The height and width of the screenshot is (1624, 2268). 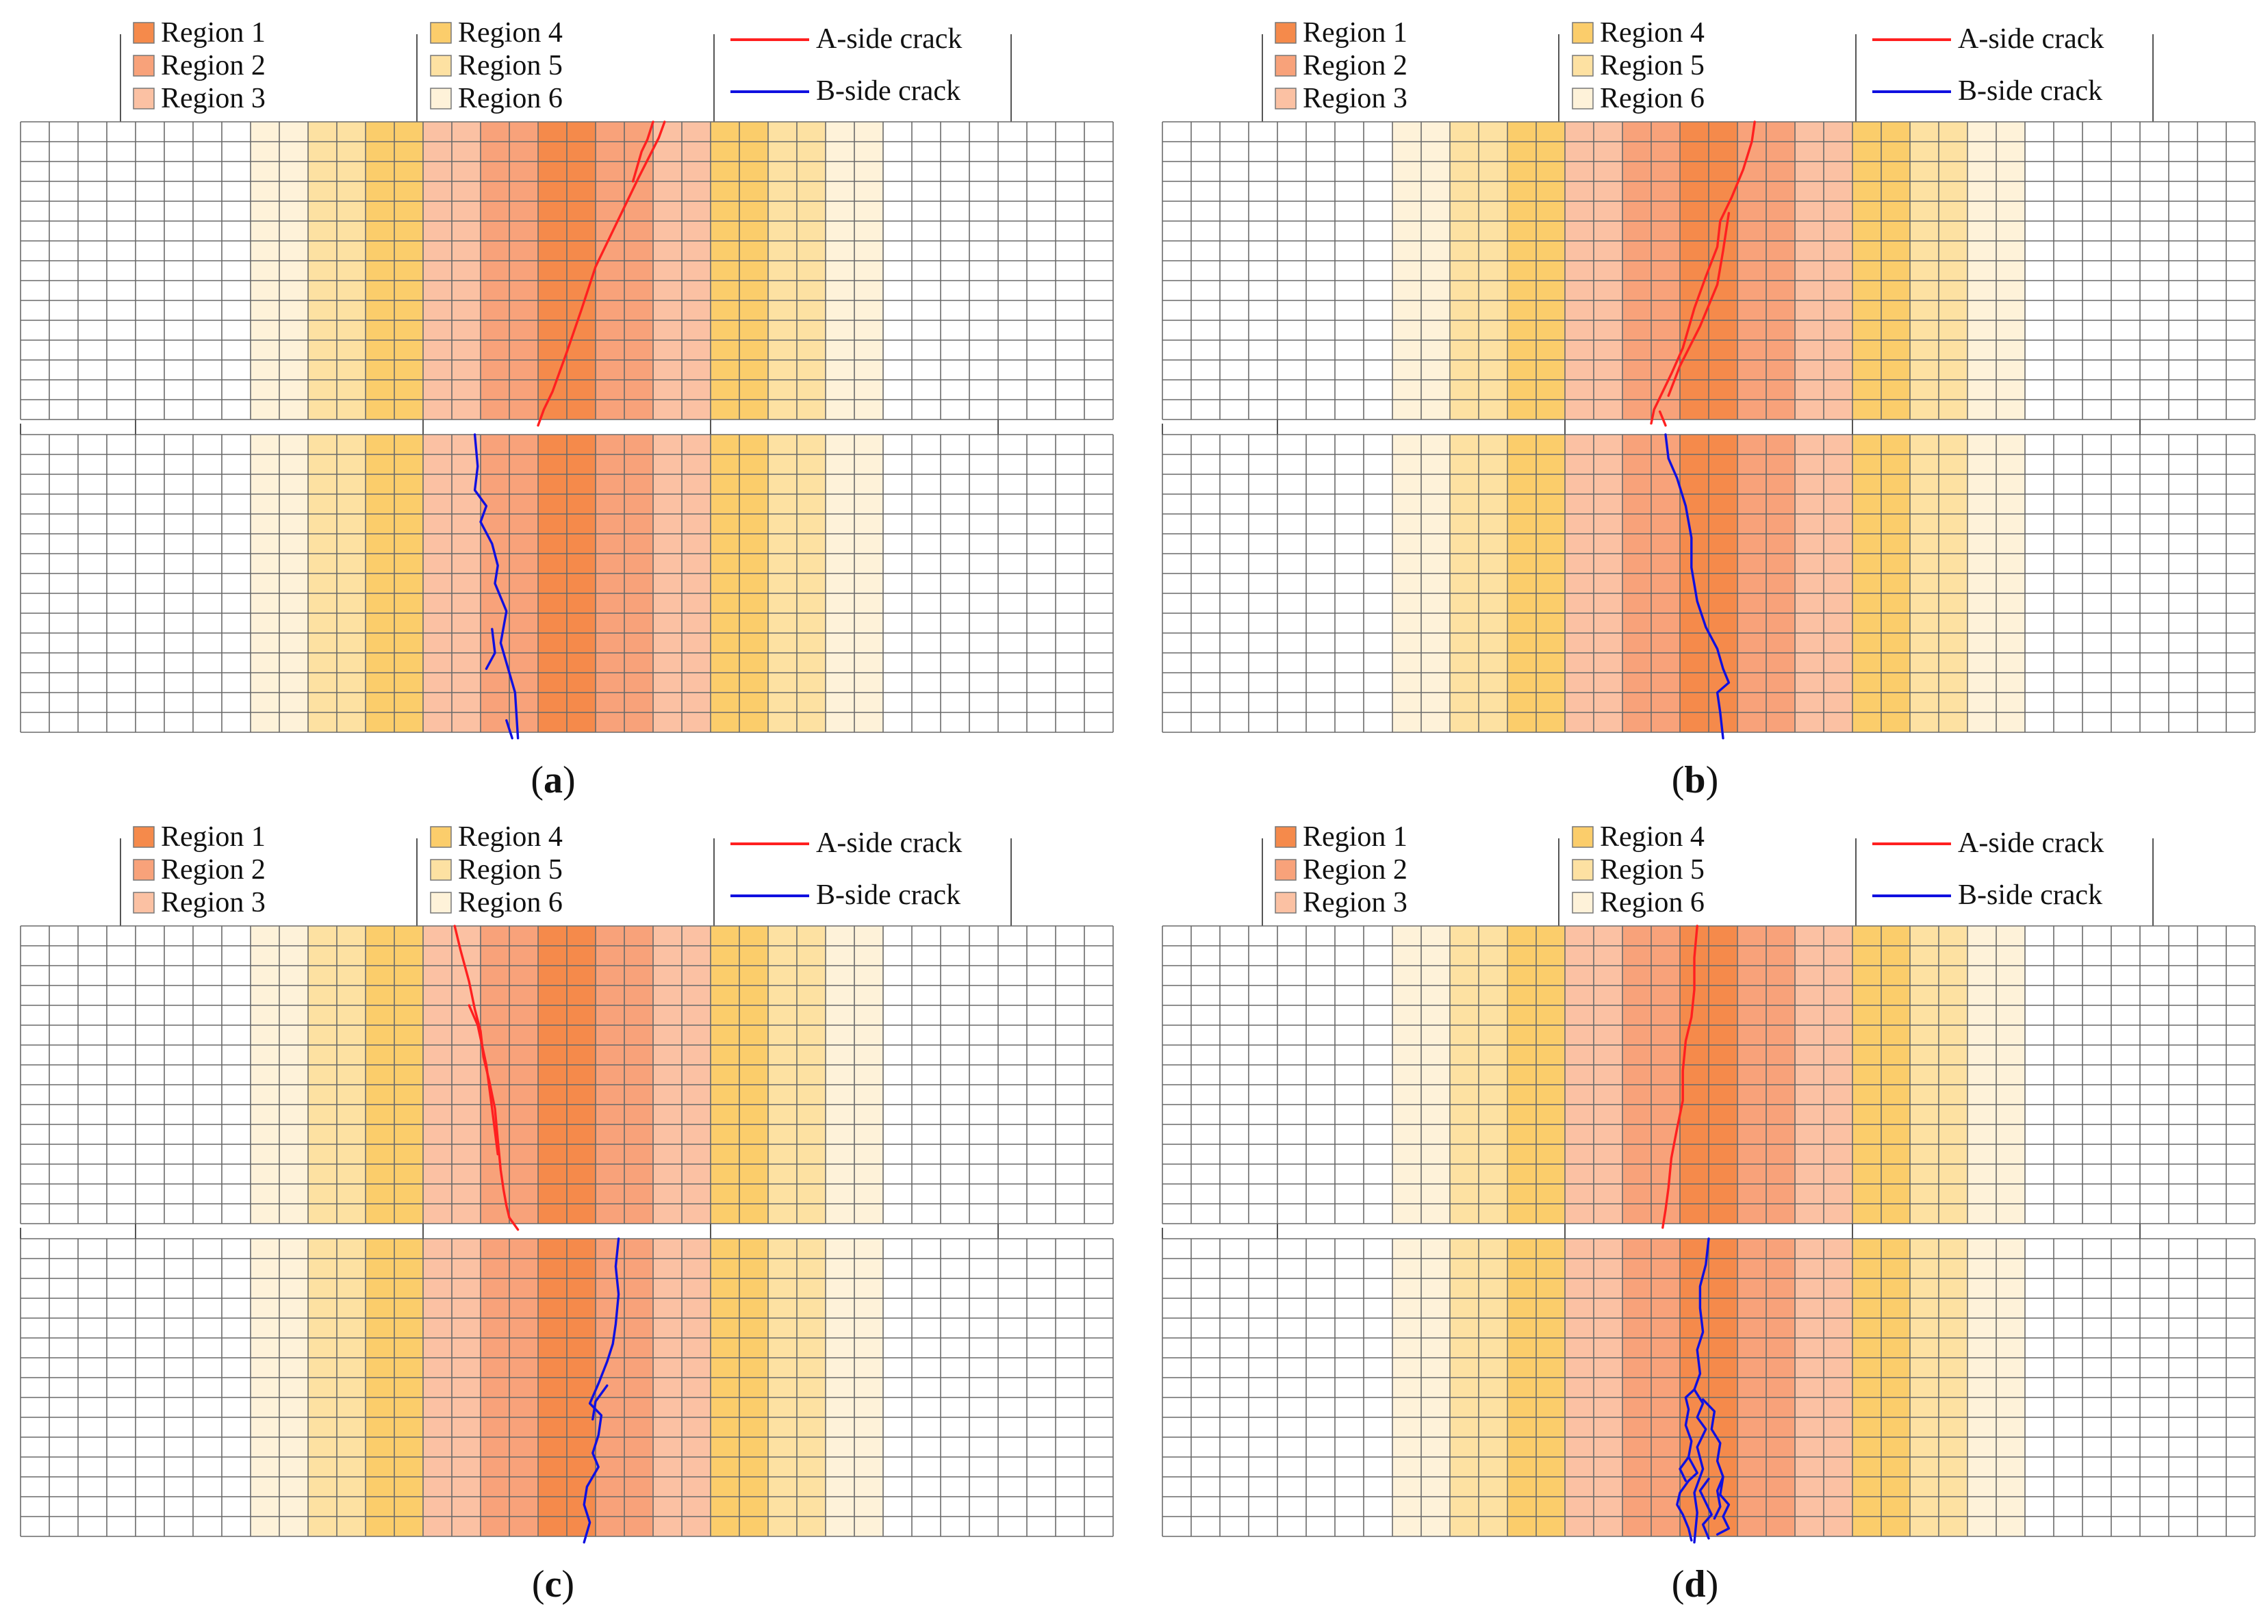 What do you see at coordinates (1695, 780) in the screenshot?
I see `panel-label-letter: b` at bounding box center [1695, 780].